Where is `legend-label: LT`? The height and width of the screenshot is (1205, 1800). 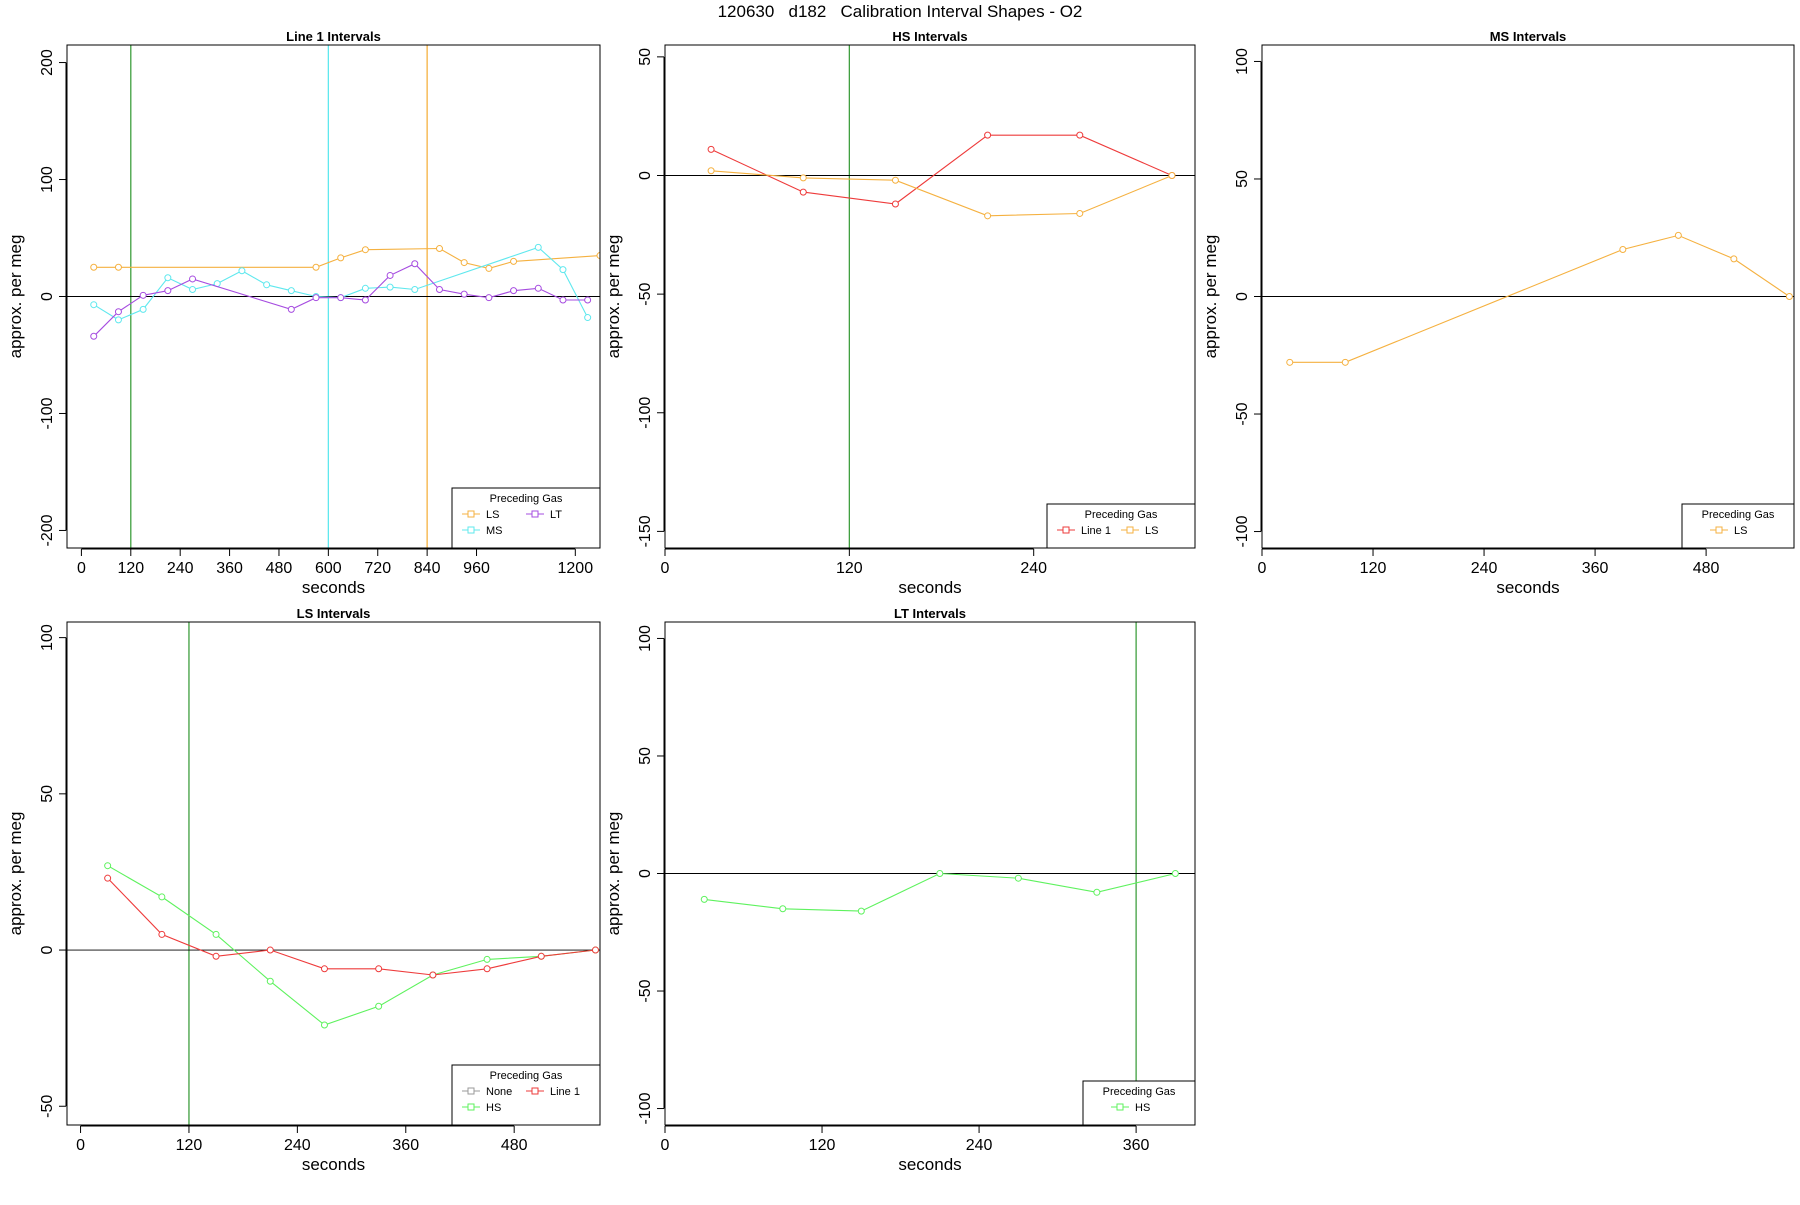 legend-label: LT is located at coordinates (556, 515).